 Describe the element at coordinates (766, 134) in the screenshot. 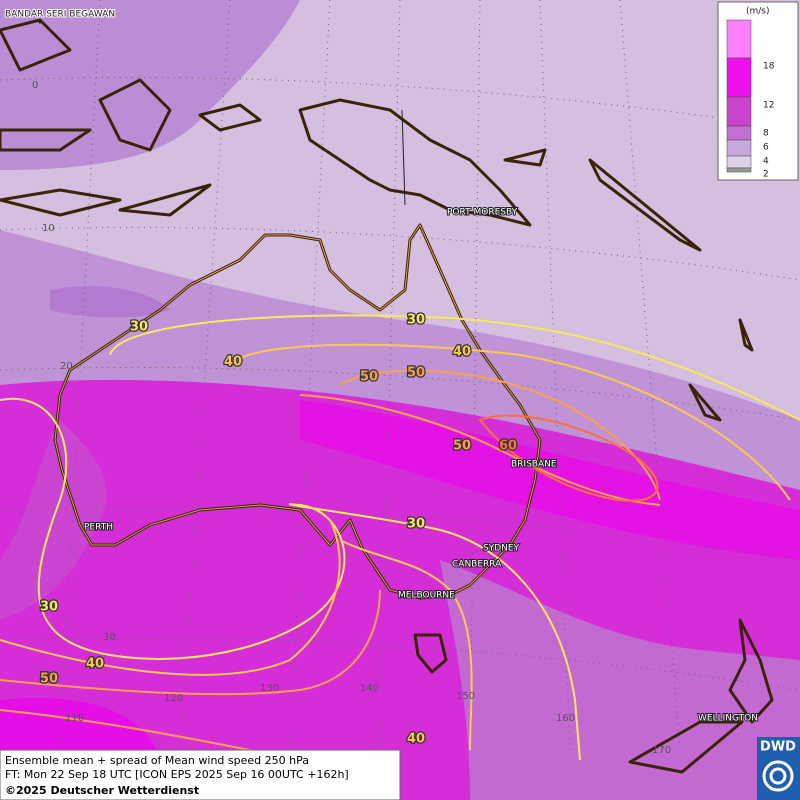

I see `legend-level: 8` at that location.